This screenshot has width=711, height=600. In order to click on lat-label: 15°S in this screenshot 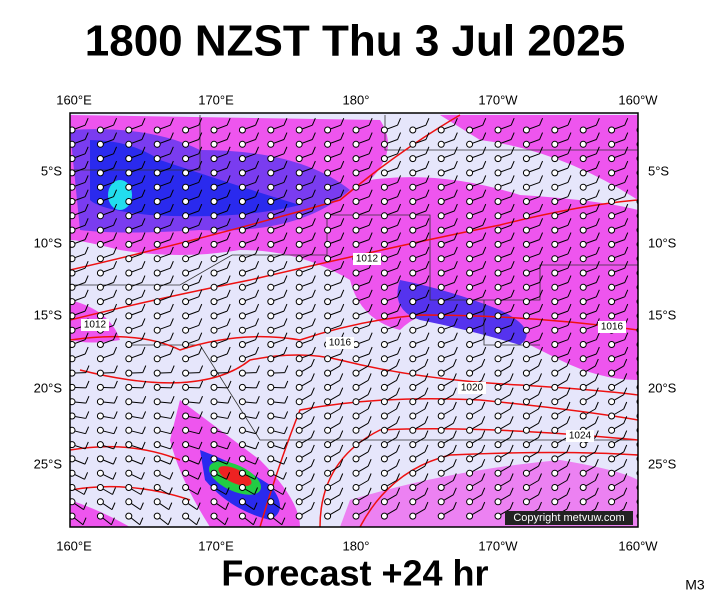, I will do `click(48, 314)`.